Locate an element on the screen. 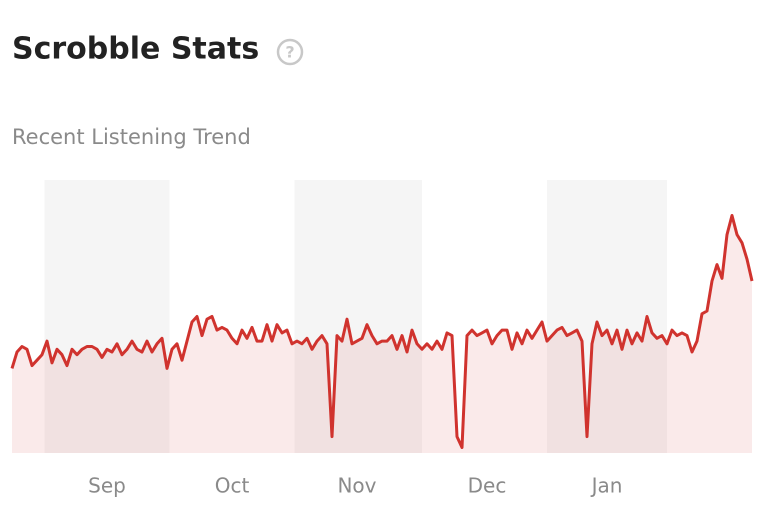 The image size is (764, 528). x-tick-label: Jan is located at coordinates (606, 486).